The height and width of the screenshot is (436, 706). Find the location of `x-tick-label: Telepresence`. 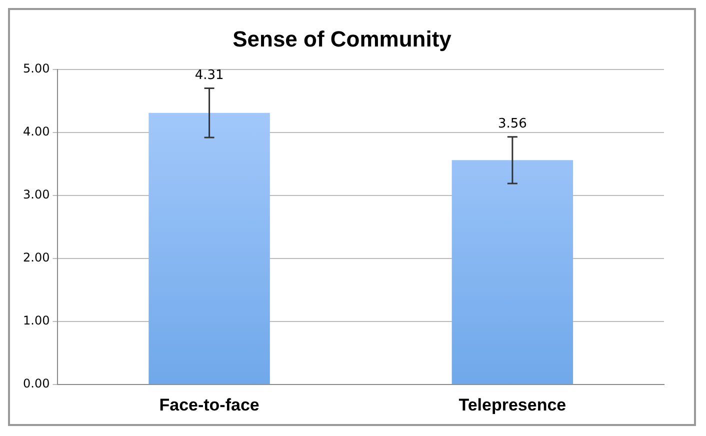

x-tick-label: Telepresence is located at coordinates (512, 404).